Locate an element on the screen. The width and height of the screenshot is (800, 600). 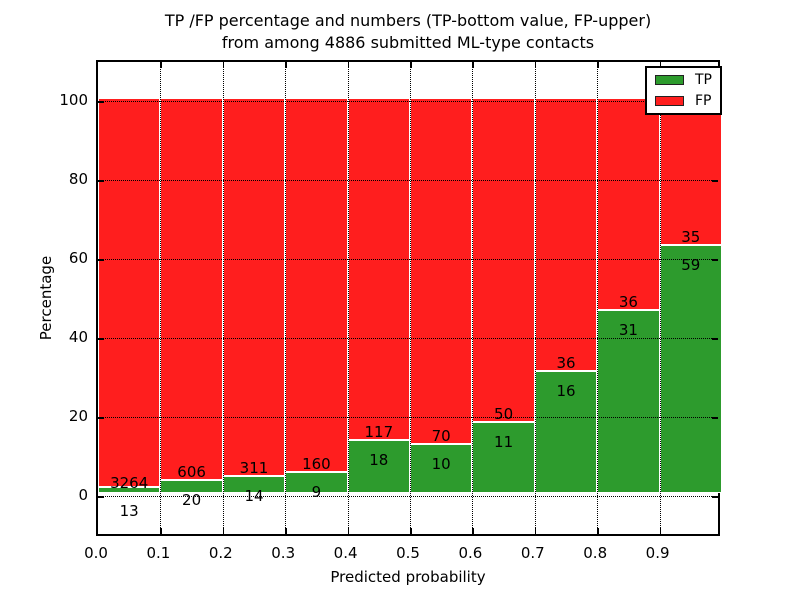
stacked-bar-0.3-0.4 is located at coordinates (316, 295).